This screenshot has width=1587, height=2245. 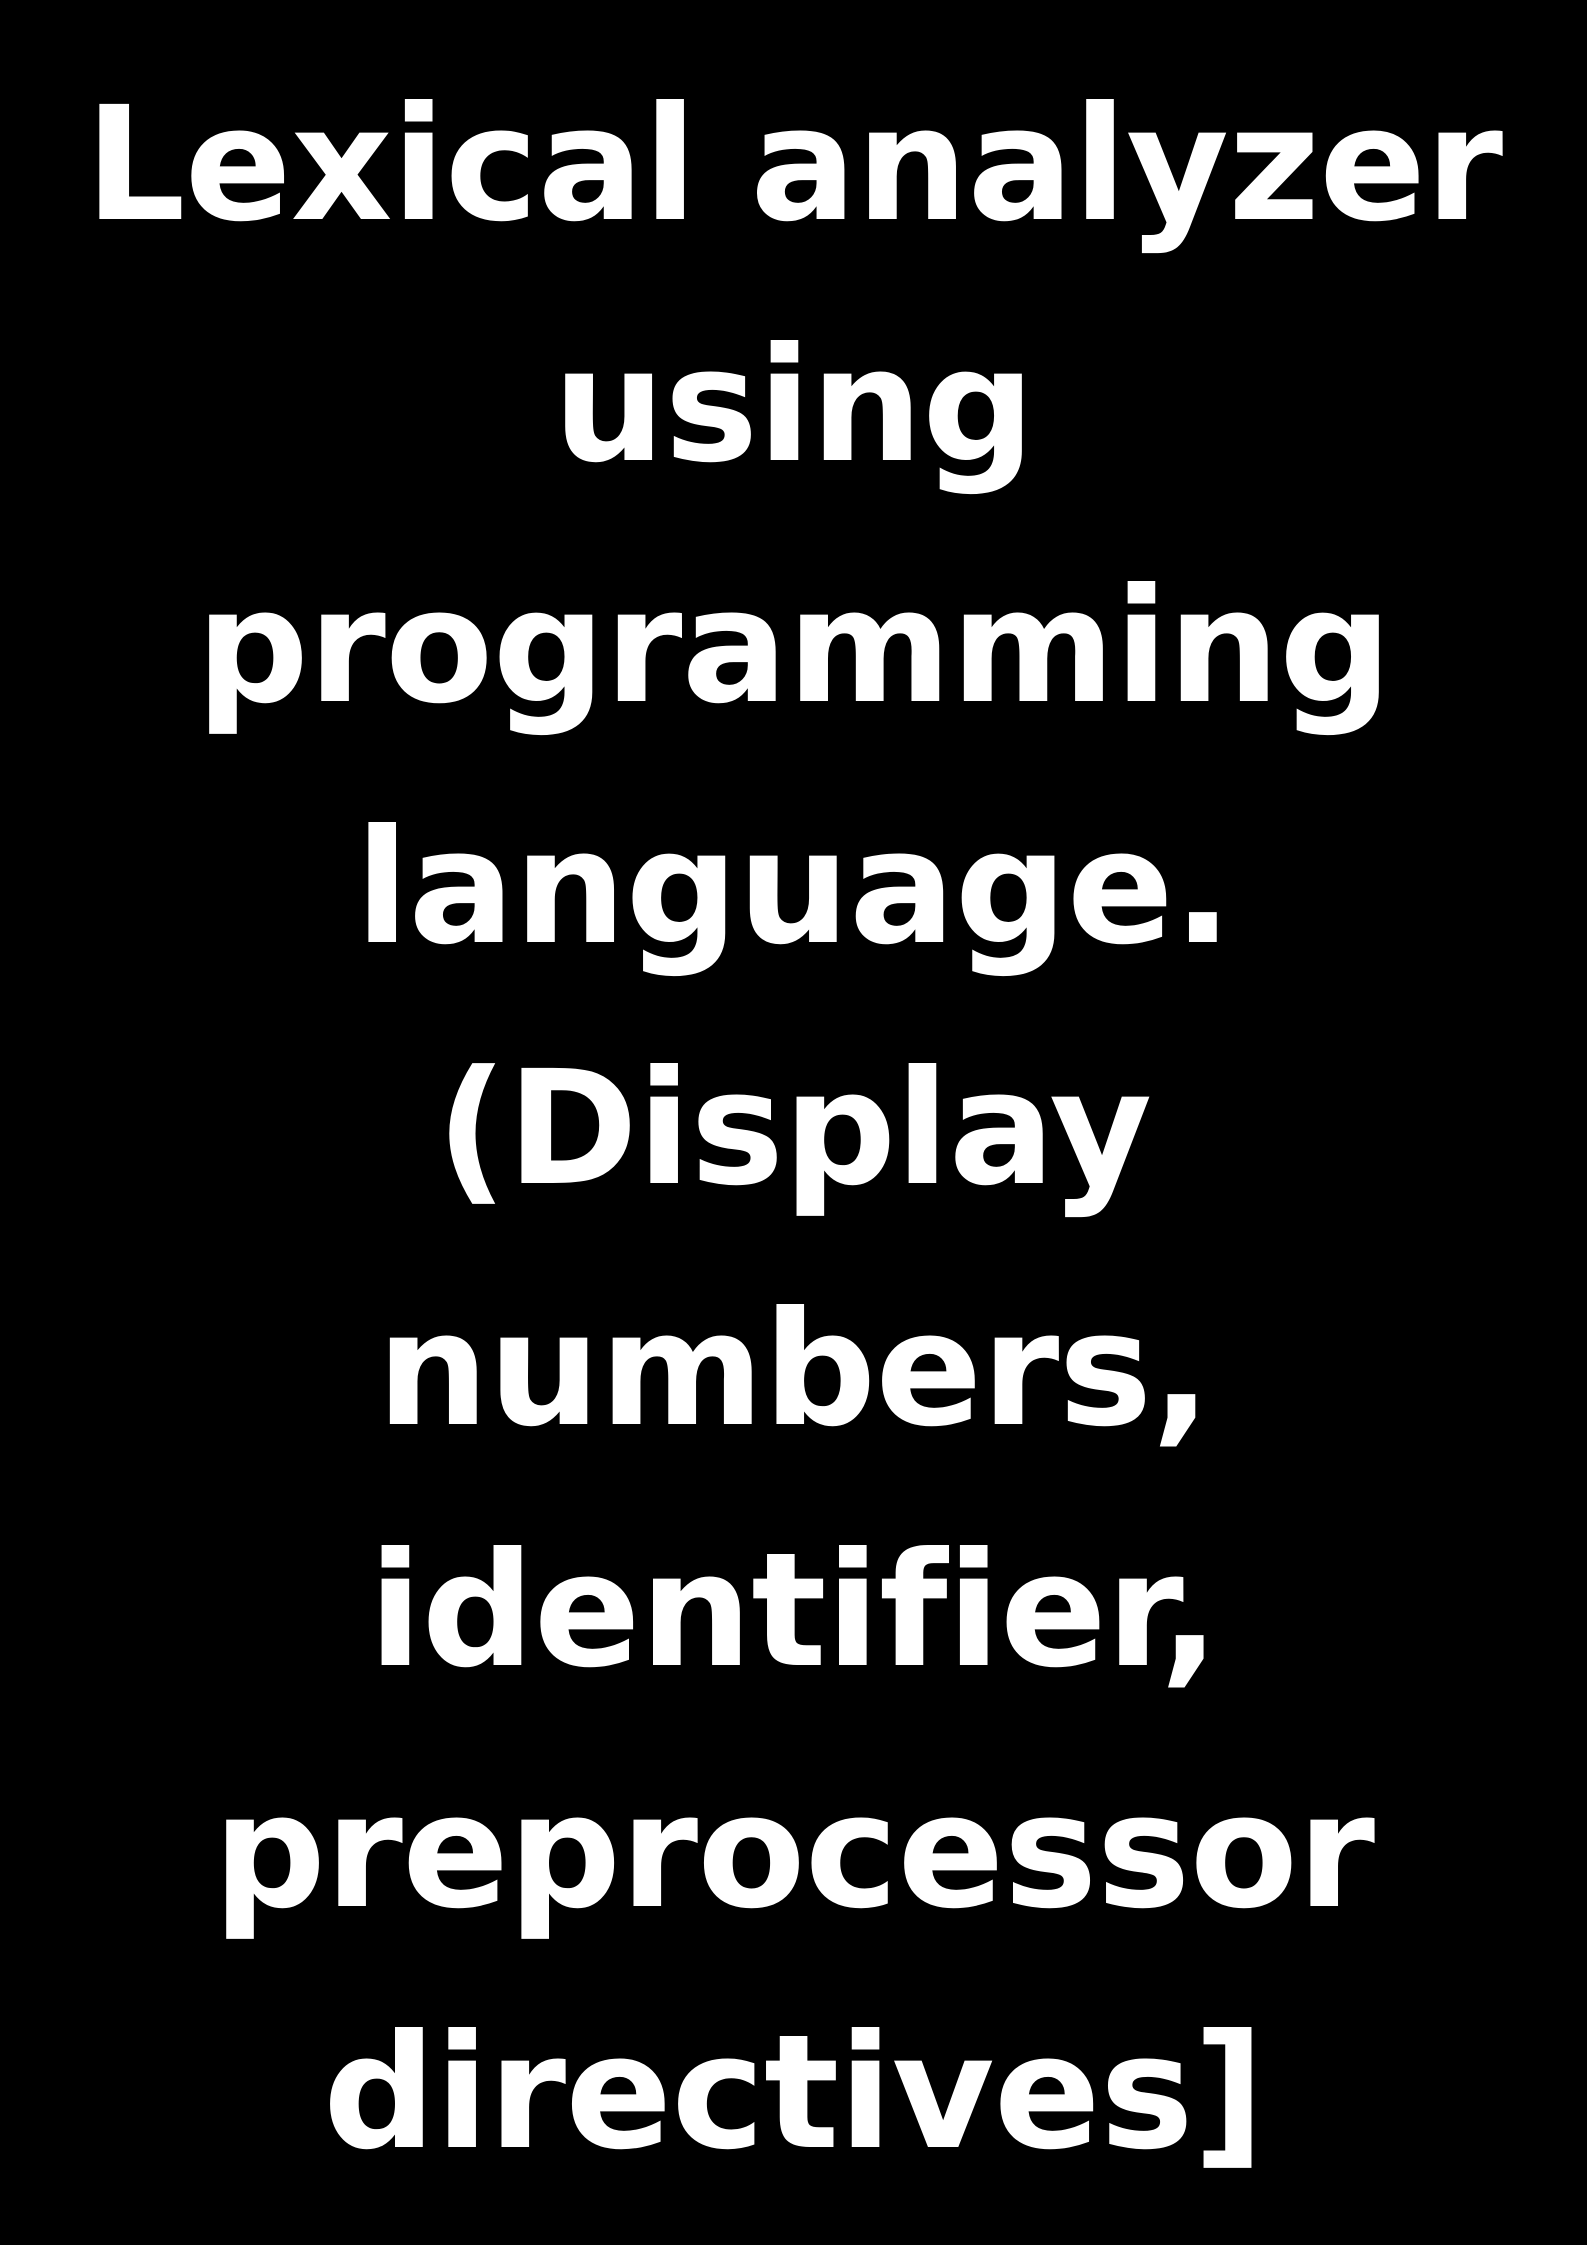 What do you see at coordinates (793, 1611) in the screenshot?
I see `title-line-7: identifier,` at bounding box center [793, 1611].